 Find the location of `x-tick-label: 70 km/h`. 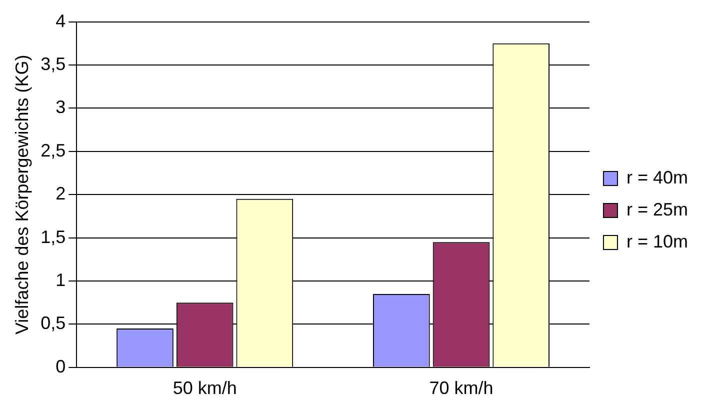

x-tick-label: 70 km/h is located at coordinates (461, 388).